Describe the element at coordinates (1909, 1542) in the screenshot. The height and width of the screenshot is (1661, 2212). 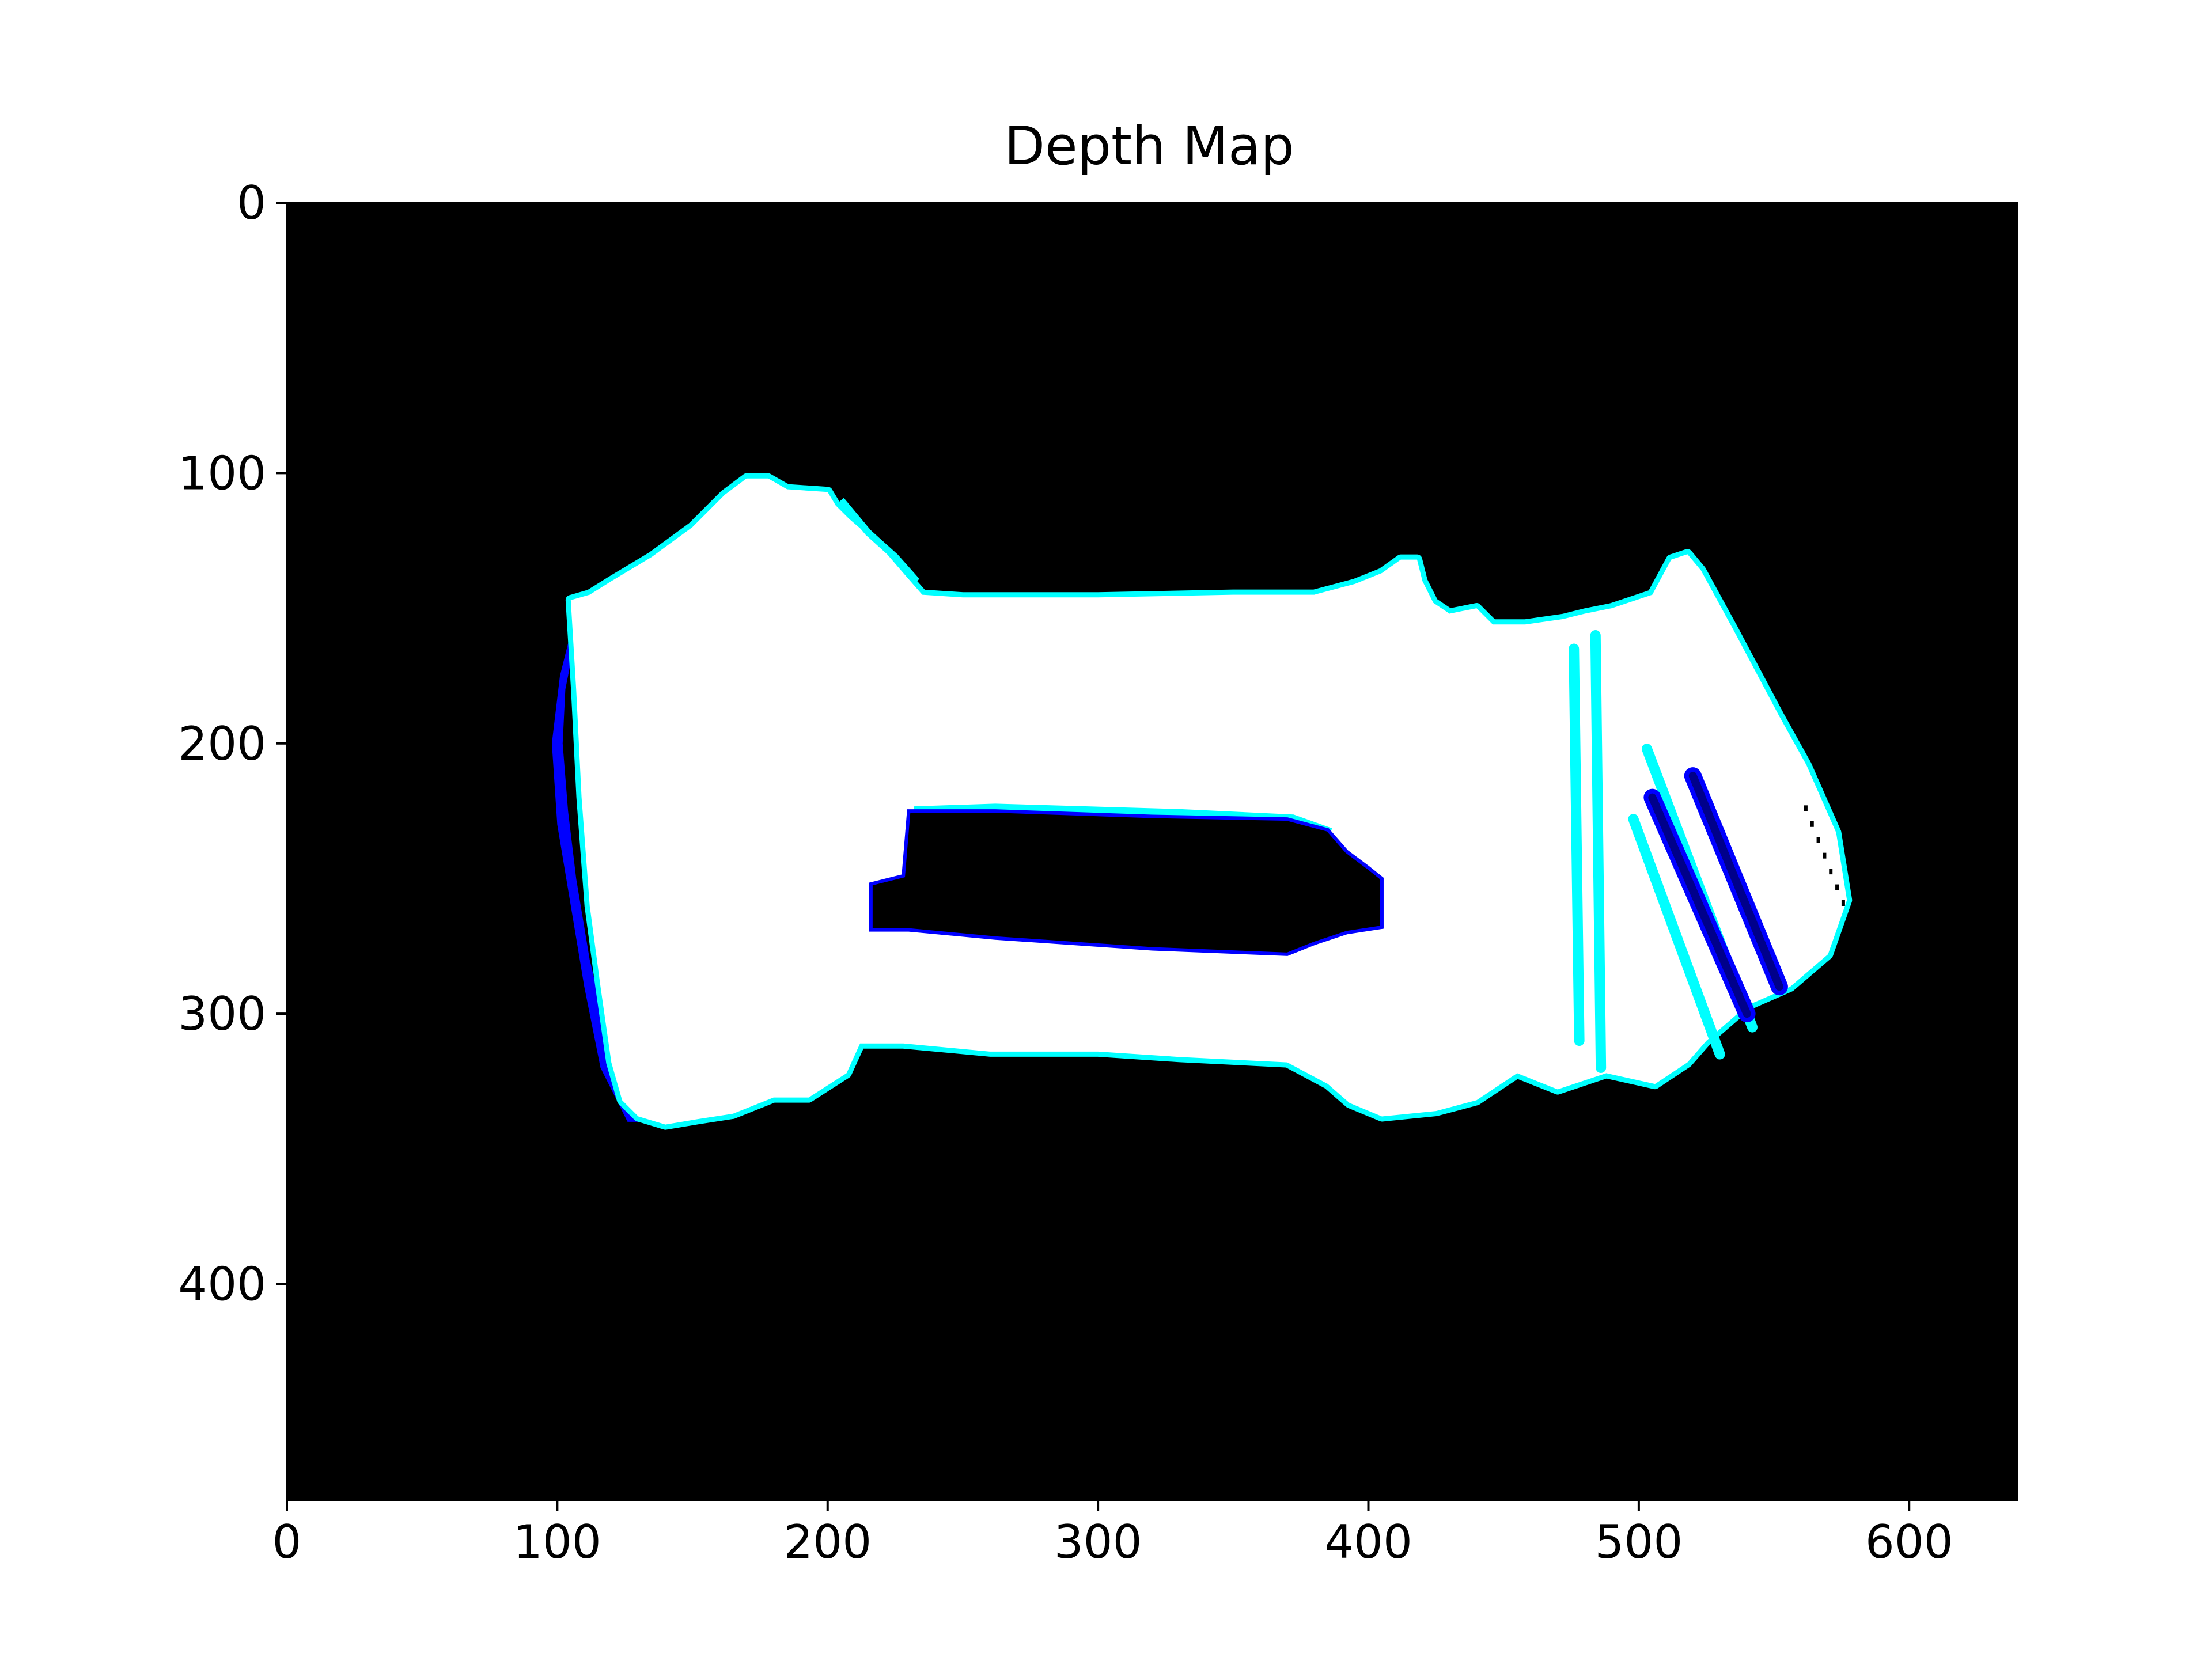
I see `x-tick-label: 600` at that location.